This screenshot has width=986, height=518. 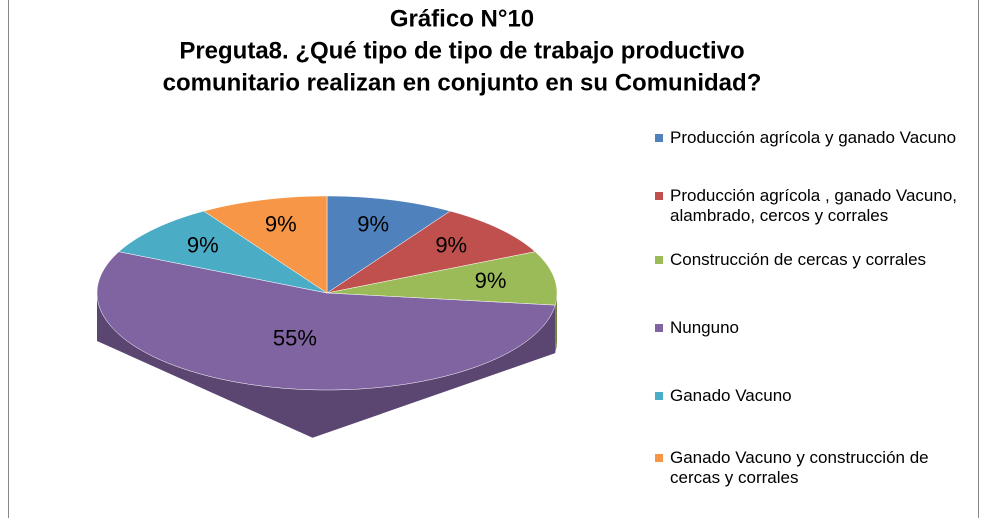 I want to click on legend-label: Ganado Vacuno, so click(x=731, y=395).